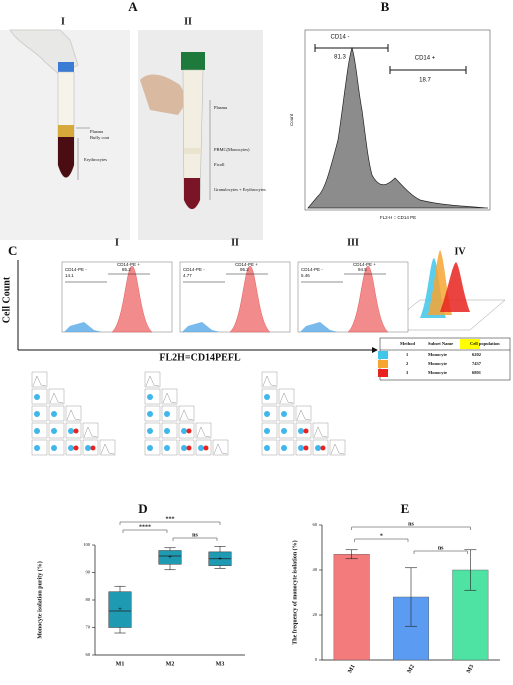 This screenshot has height=685, width=513. I want to click on panel-label: E, so click(405, 508).